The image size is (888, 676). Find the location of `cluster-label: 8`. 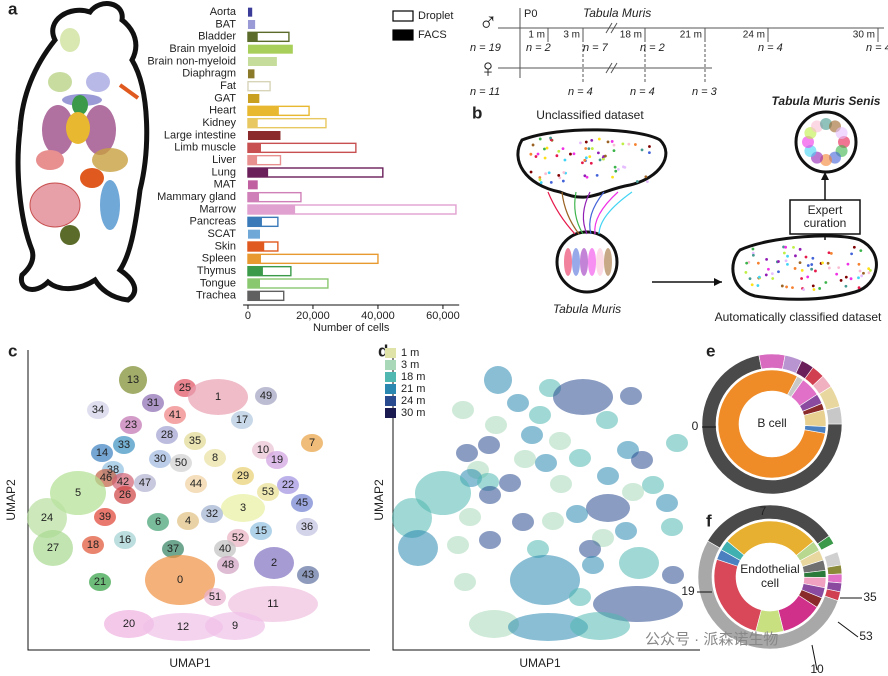

cluster-label: 8 is located at coordinates (215, 458).